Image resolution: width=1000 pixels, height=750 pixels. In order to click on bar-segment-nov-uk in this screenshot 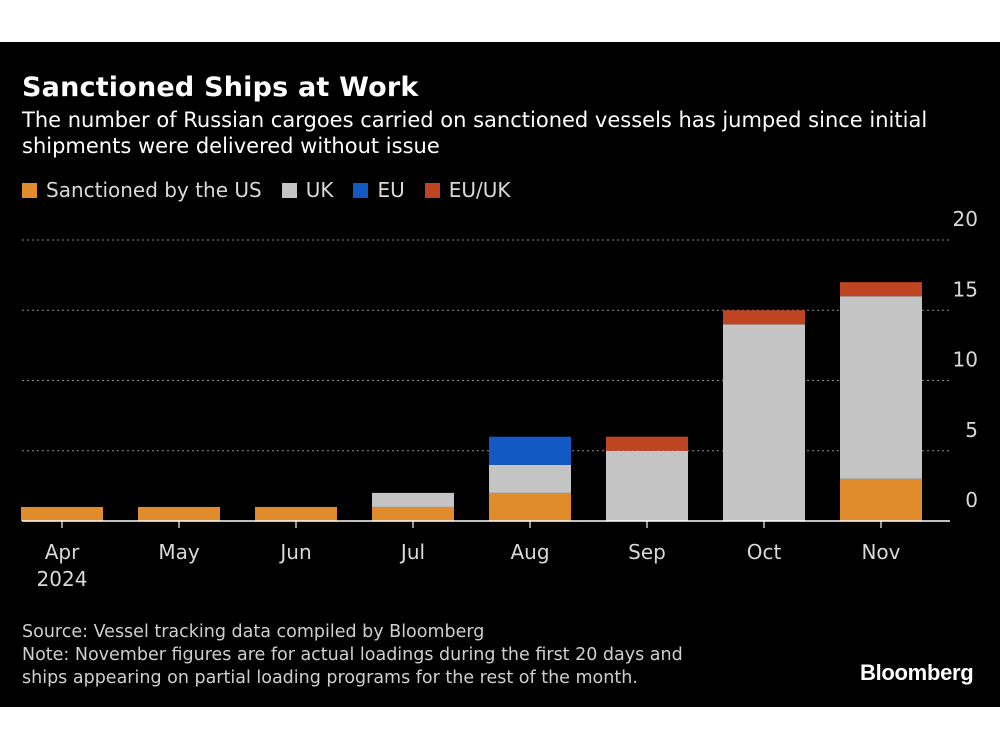, I will do `click(881, 387)`.